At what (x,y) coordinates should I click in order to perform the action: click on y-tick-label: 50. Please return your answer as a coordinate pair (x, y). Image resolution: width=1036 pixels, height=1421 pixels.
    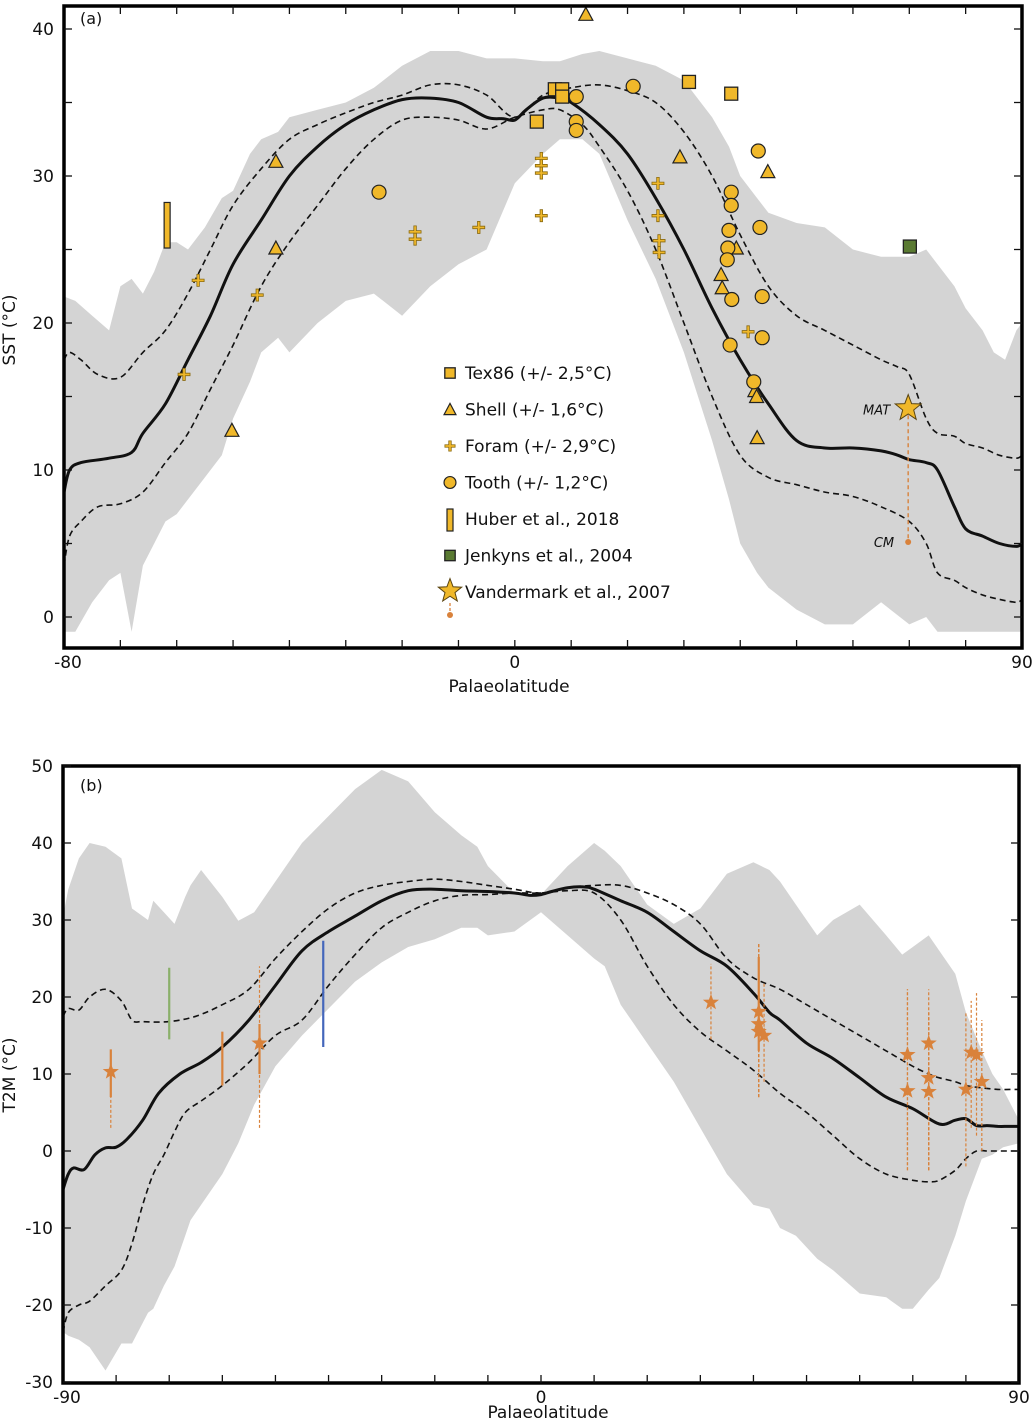
    Looking at the image, I should click on (42, 767).